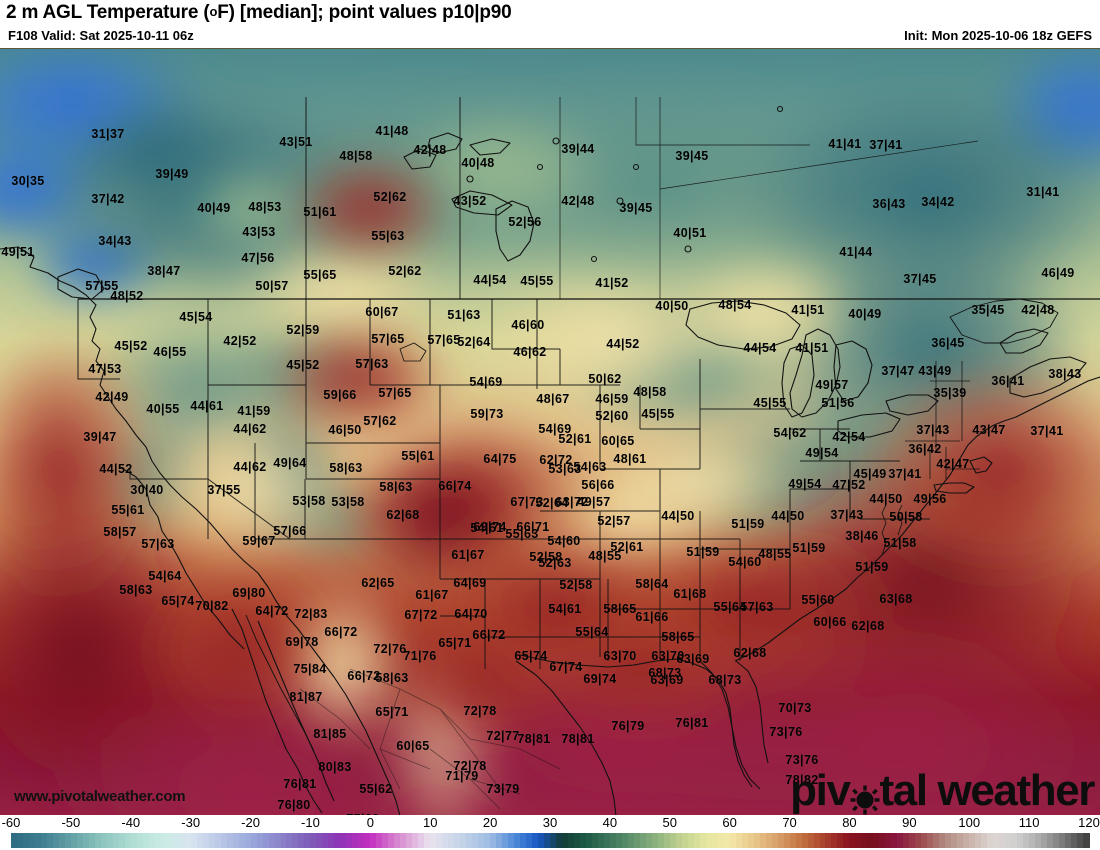 The image size is (1100, 850). Describe the element at coordinates (250, 822) in the screenshot. I see `colorbar-tick: -20` at that location.